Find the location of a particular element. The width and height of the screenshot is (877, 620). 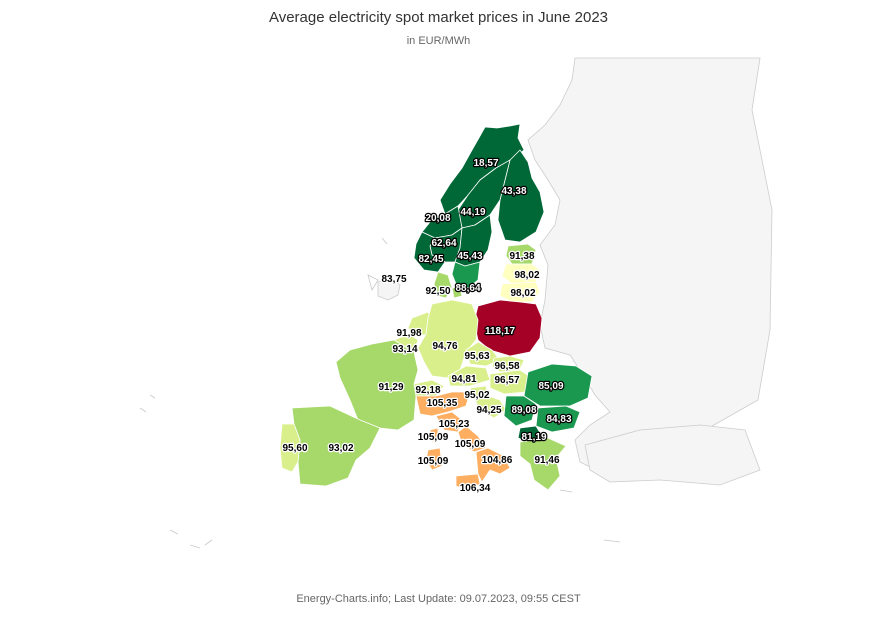

region-se4 is located at coordinates (466, 275).